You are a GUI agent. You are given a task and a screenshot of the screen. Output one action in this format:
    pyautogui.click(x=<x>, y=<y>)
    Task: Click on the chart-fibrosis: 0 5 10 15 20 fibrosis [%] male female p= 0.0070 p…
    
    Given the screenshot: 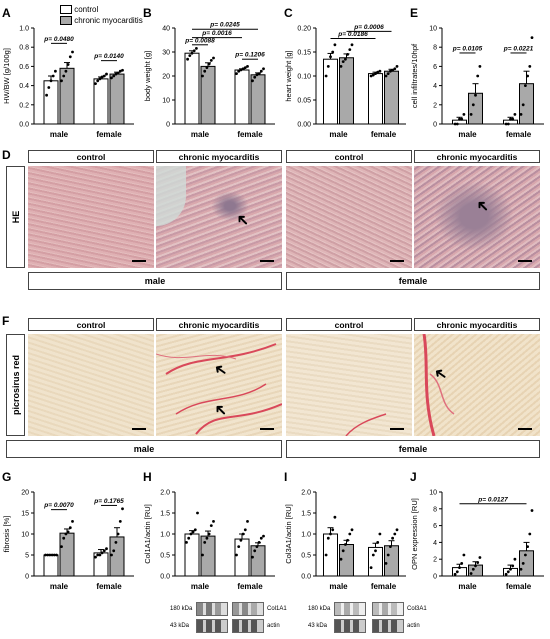 What is the action you would take?
    pyautogui.click(x=68, y=540)
    